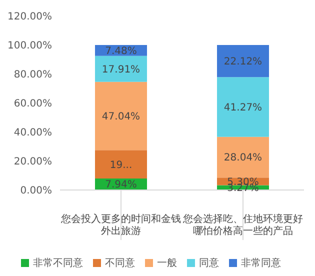 The image size is (315, 276). I want to click on legend-label: 非常同意, so click(261, 263).